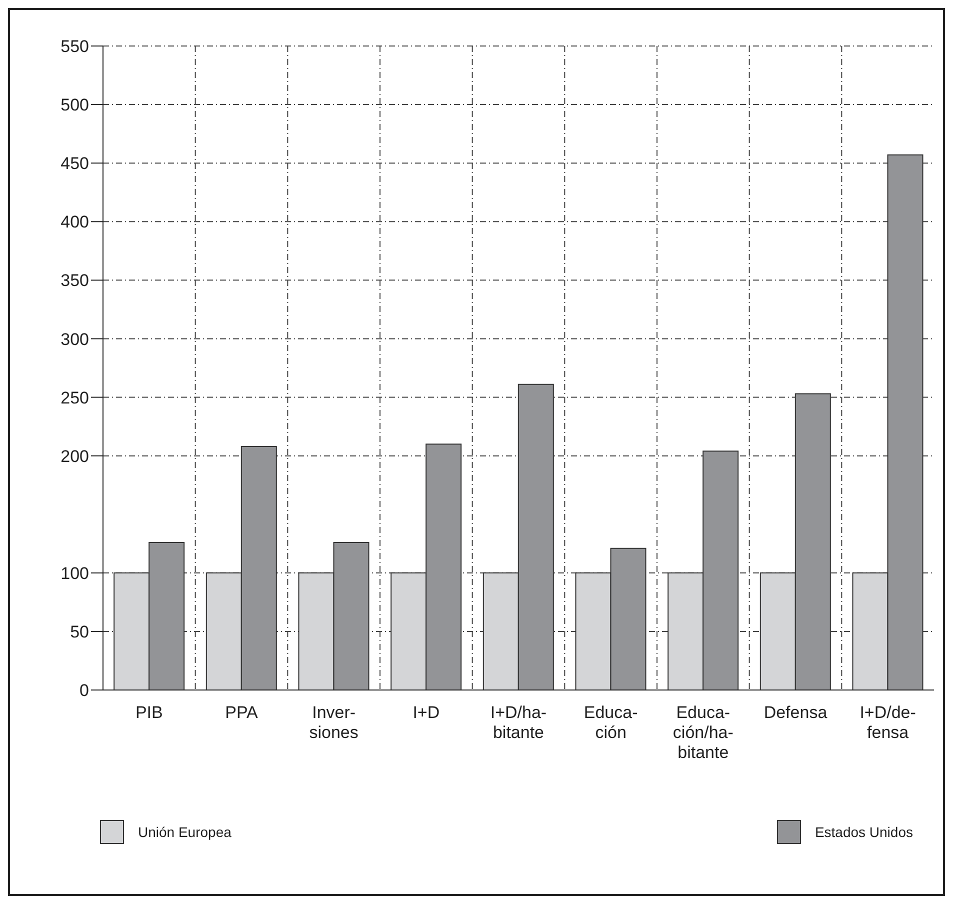 The image size is (955, 906). What do you see at coordinates (74, 573) in the screenshot?
I see `y-tick-label: 100` at bounding box center [74, 573].